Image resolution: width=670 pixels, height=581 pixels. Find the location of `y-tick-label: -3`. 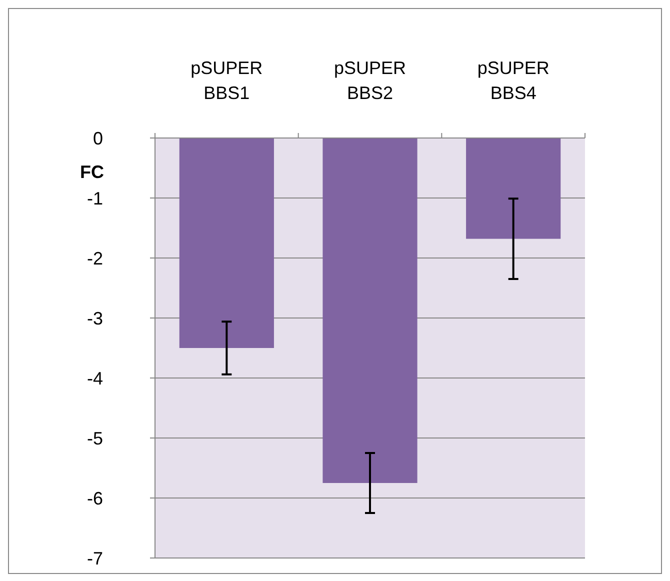

y-tick-label: -3 is located at coordinates (94, 318).